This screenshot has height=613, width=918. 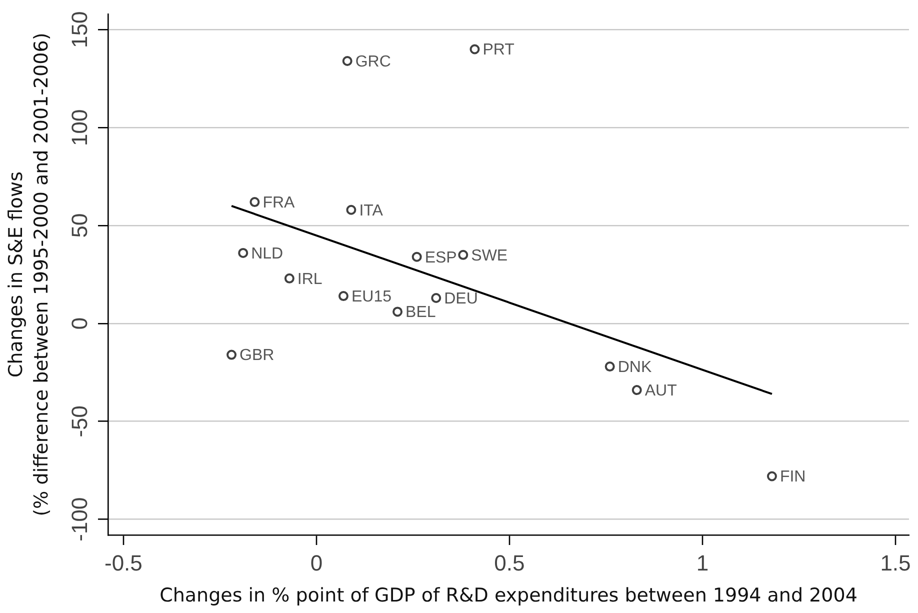 What do you see at coordinates (373, 61) in the screenshot?
I see `annotation: GRC` at bounding box center [373, 61].